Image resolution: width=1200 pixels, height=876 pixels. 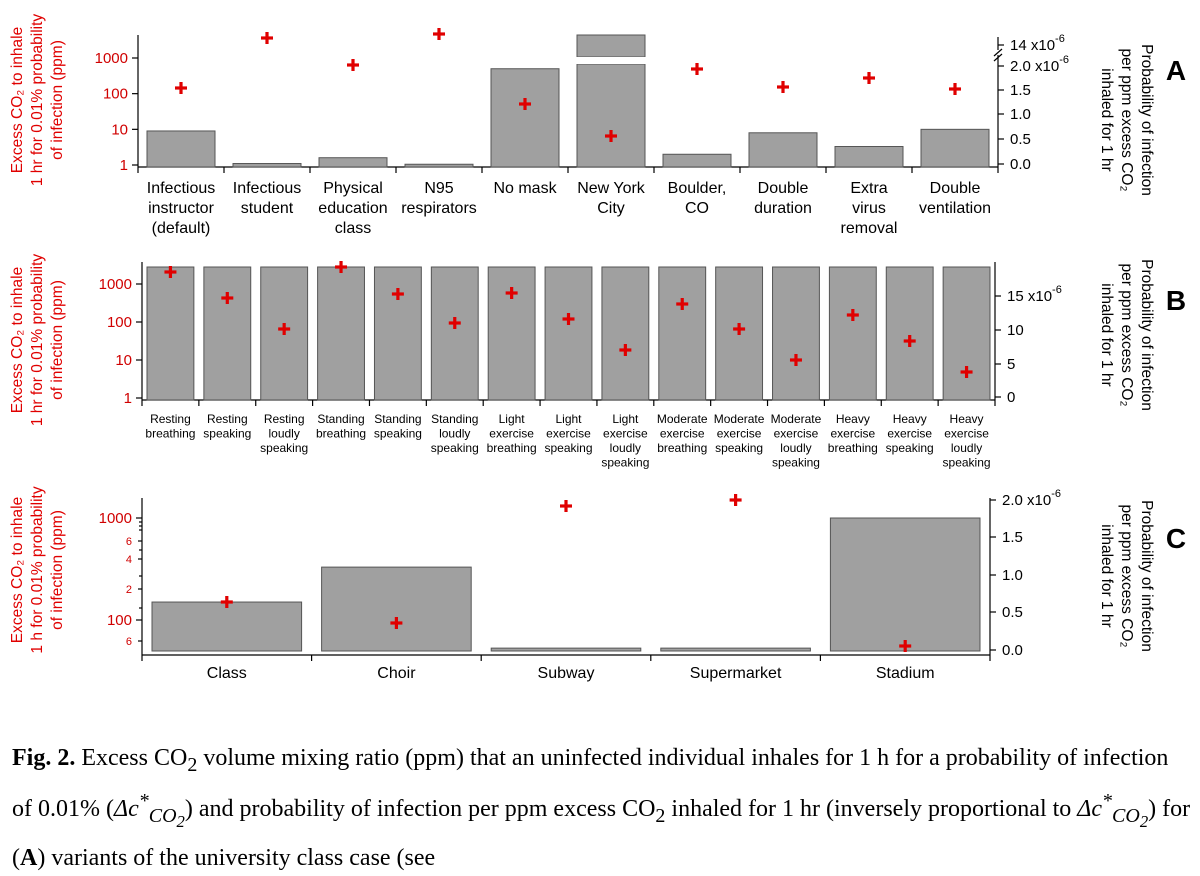 What do you see at coordinates (149, 810) in the screenshot?
I see `caption-delta-1: Δc*CO2` at bounding box center [149, 810].